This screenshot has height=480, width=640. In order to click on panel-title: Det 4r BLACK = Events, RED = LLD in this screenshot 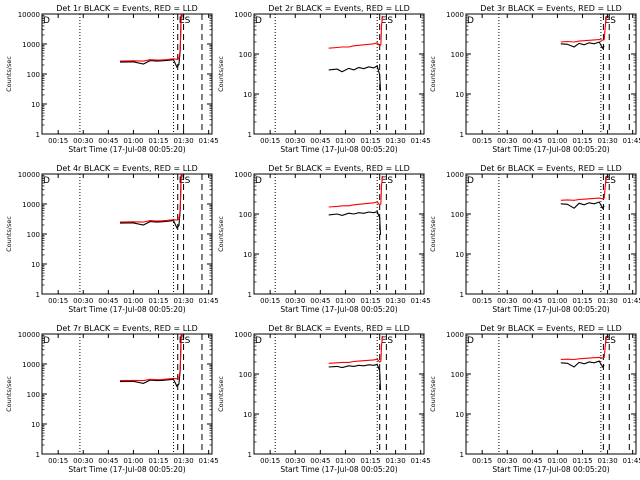, I will do `click(127, 168)`.